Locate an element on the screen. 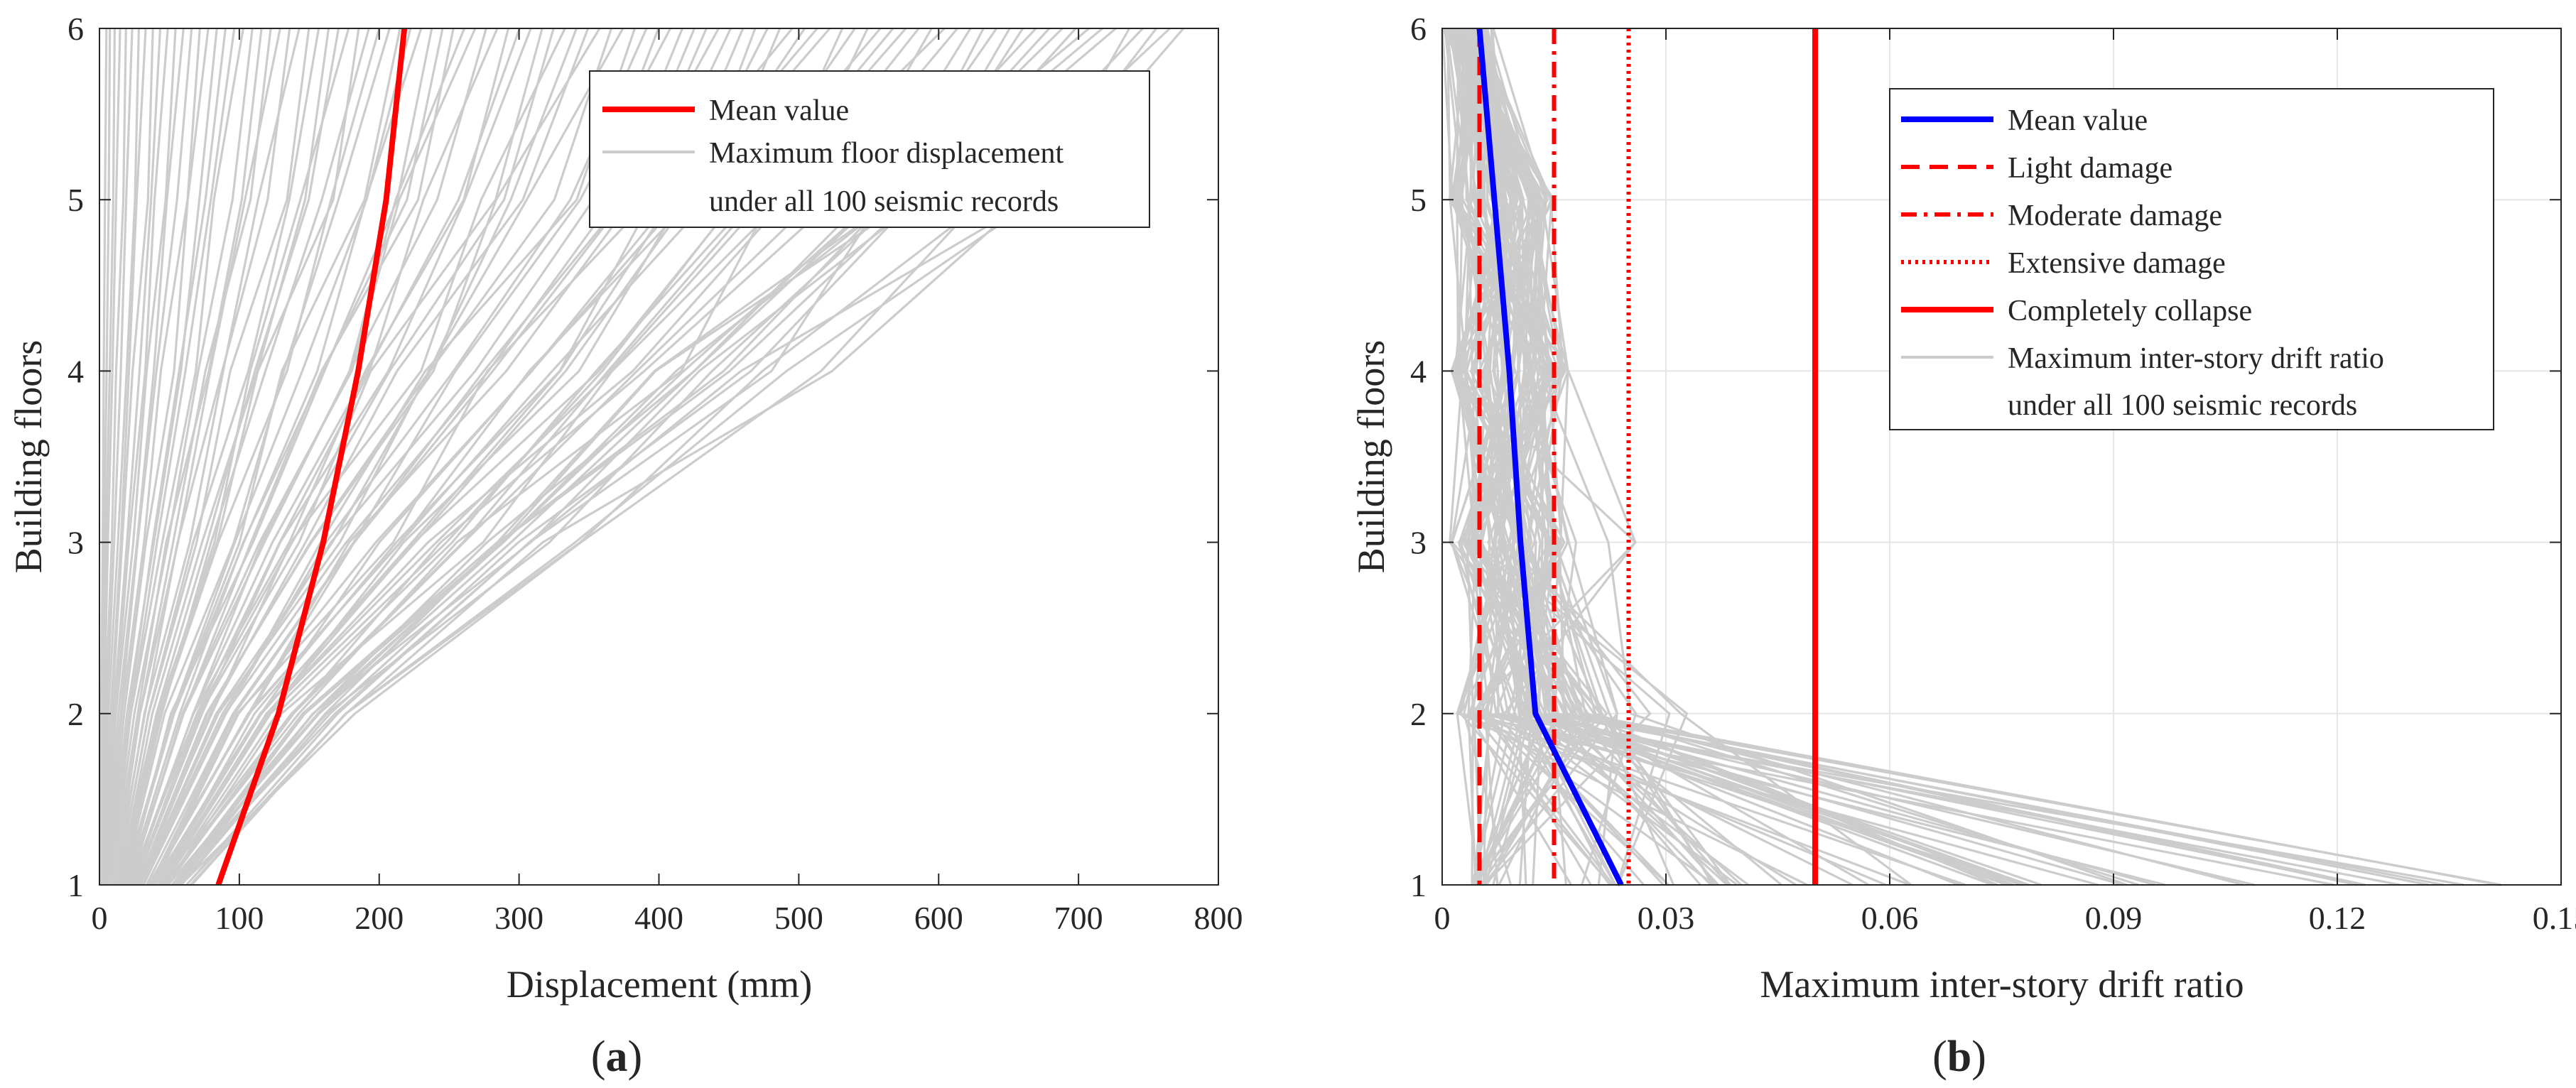 This screenshot has width=2576, height=1088. mean-line-b is located at coordinates (1550, 457).